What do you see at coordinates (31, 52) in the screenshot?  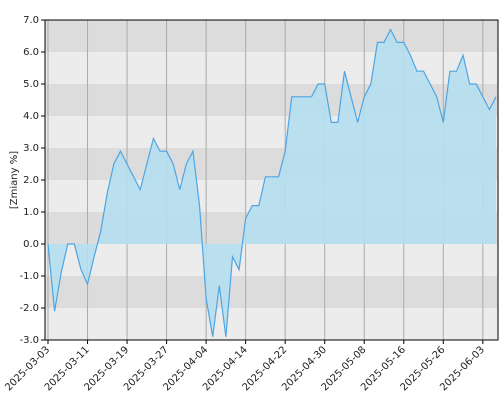 I see `y-tick-label: 6.0` at bounding box center [31, 52].